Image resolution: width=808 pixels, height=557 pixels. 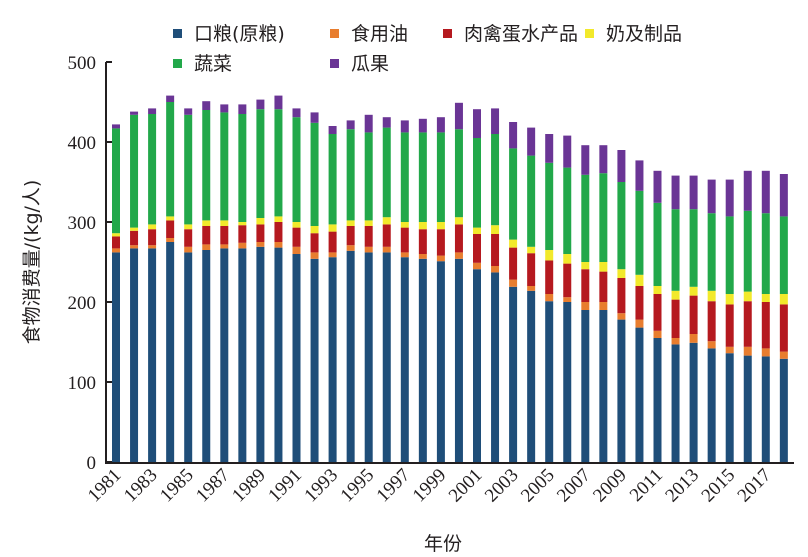 I want to click on bar-stack-1999, so click(x=440, y=289).